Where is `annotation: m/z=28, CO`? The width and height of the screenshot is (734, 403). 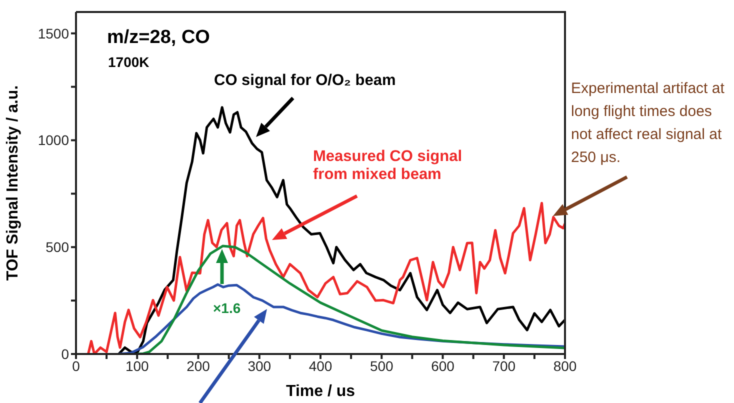
annotation: m/z=28, CO is located at coordinates (158, 38).